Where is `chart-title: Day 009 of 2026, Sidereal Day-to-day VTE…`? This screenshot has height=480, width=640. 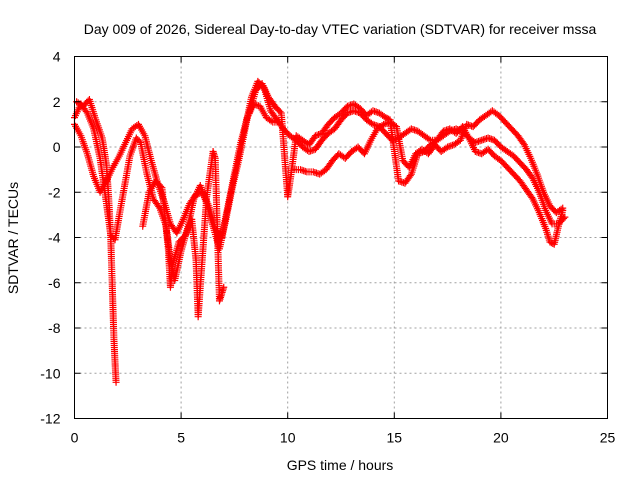 chart-title: Day 009 of 2026, Sidereal Day-to-day VTE… is located at coordinates (340, 29).